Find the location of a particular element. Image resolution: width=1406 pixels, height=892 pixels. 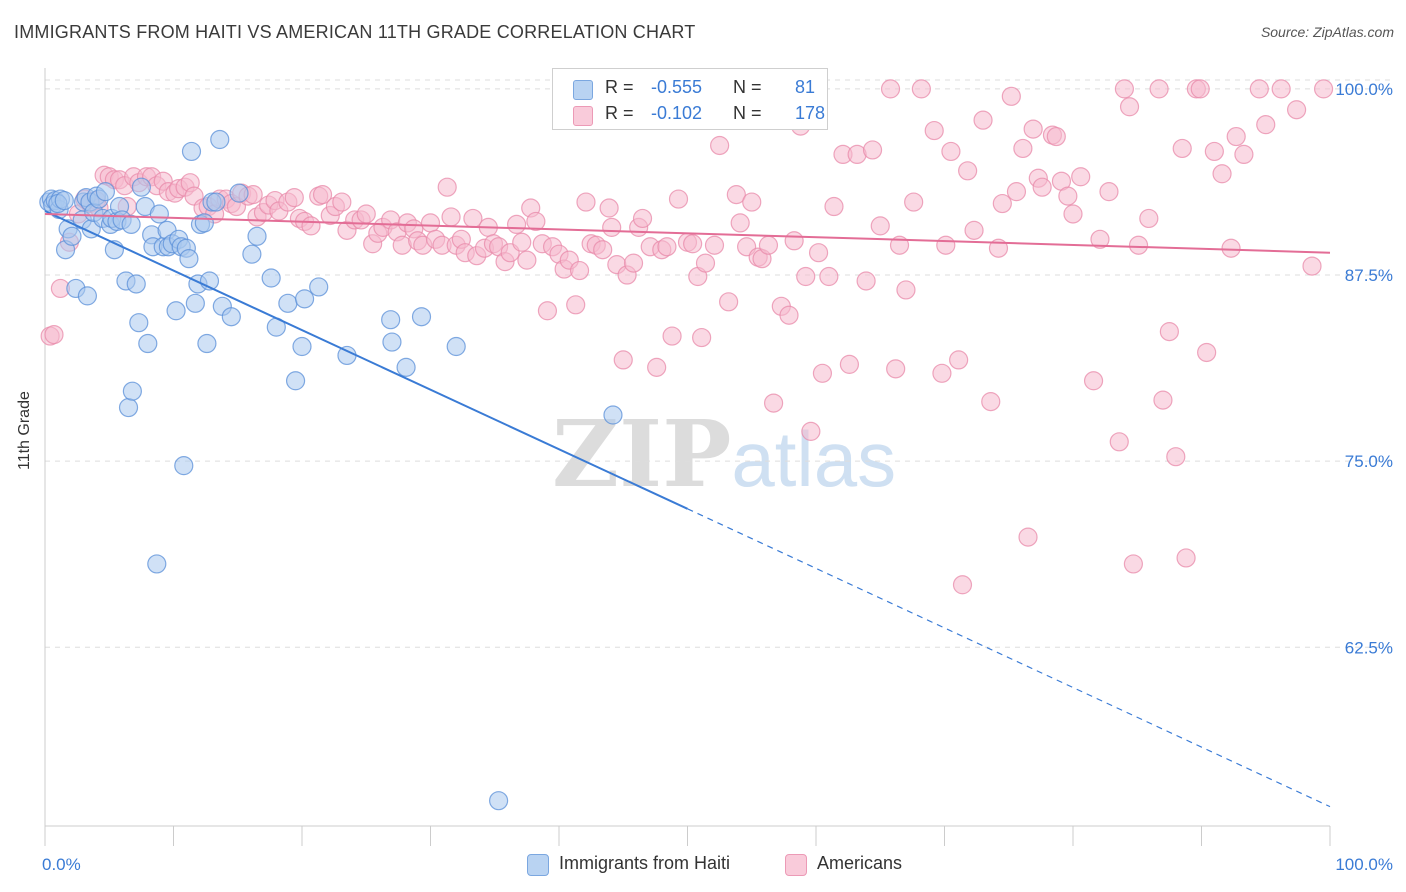

stats-legend: R = -0.555 N = 81 R = -0.102 N = 178 is located at coordinates (690, 99).